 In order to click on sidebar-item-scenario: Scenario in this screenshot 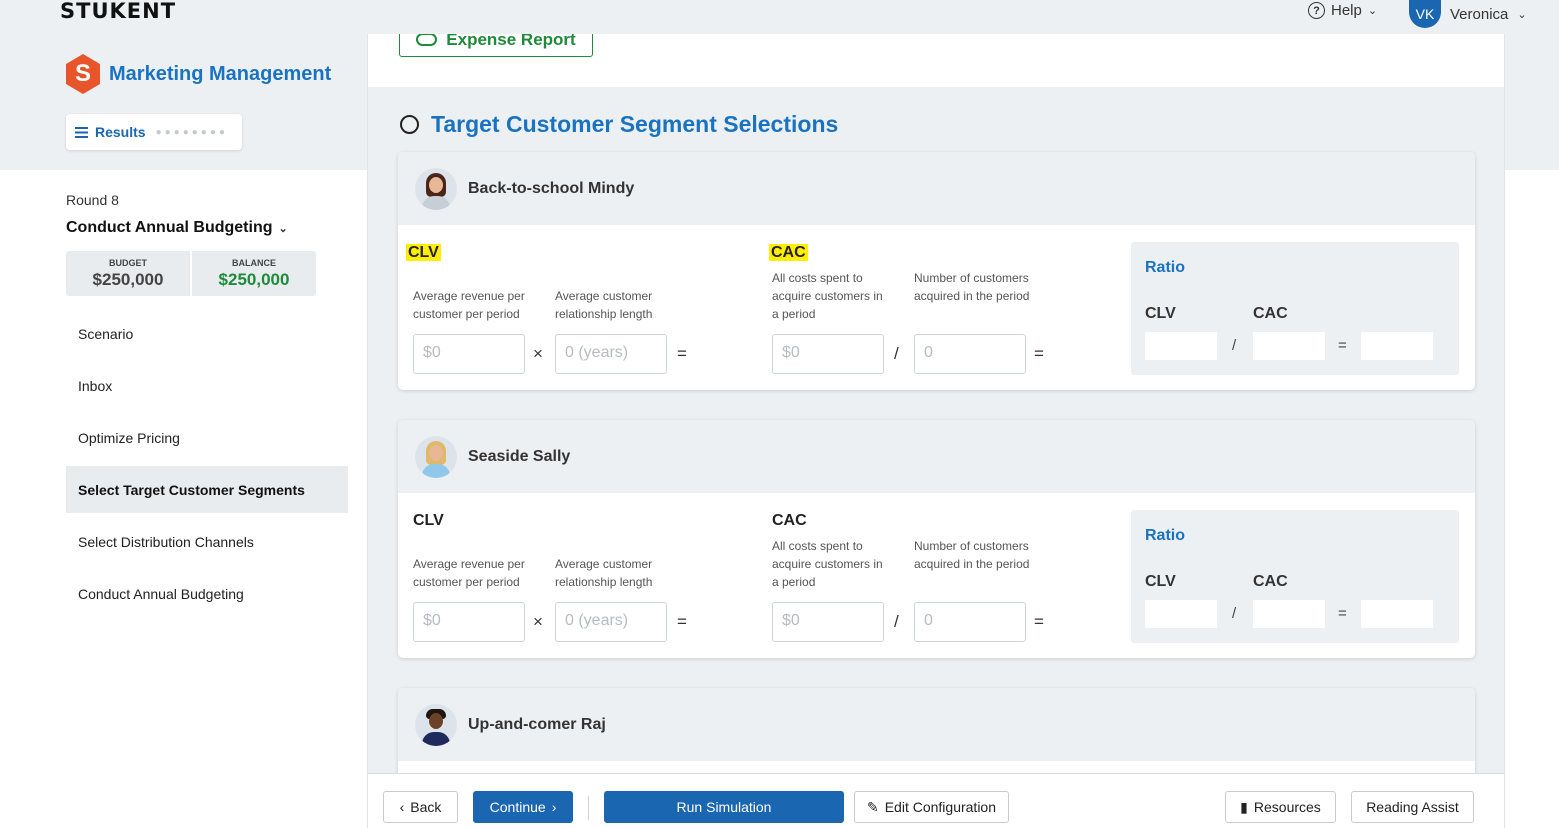, I will do `click(106, 333)`.